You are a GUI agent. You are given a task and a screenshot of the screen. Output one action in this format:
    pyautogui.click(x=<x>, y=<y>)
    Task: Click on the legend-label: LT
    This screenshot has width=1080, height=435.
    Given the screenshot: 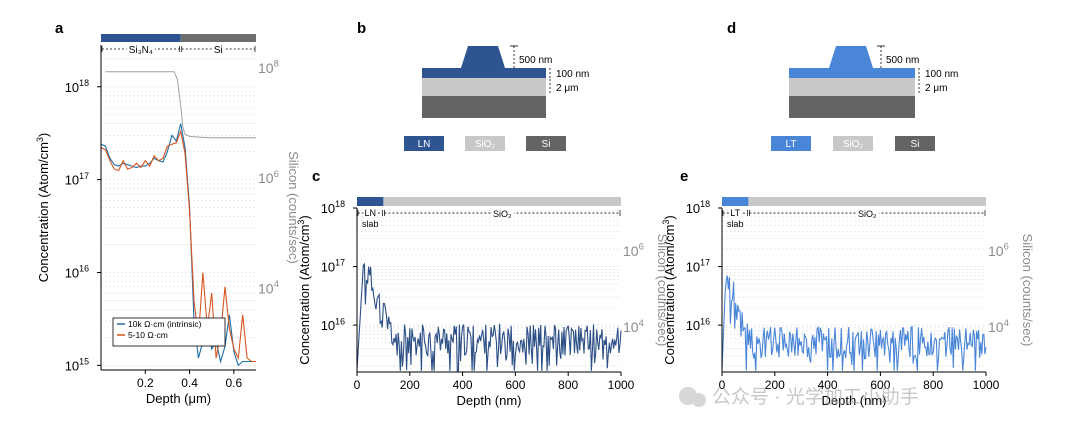 What is the action you would take?
    pyautogui.click(x=791, y=144)
    